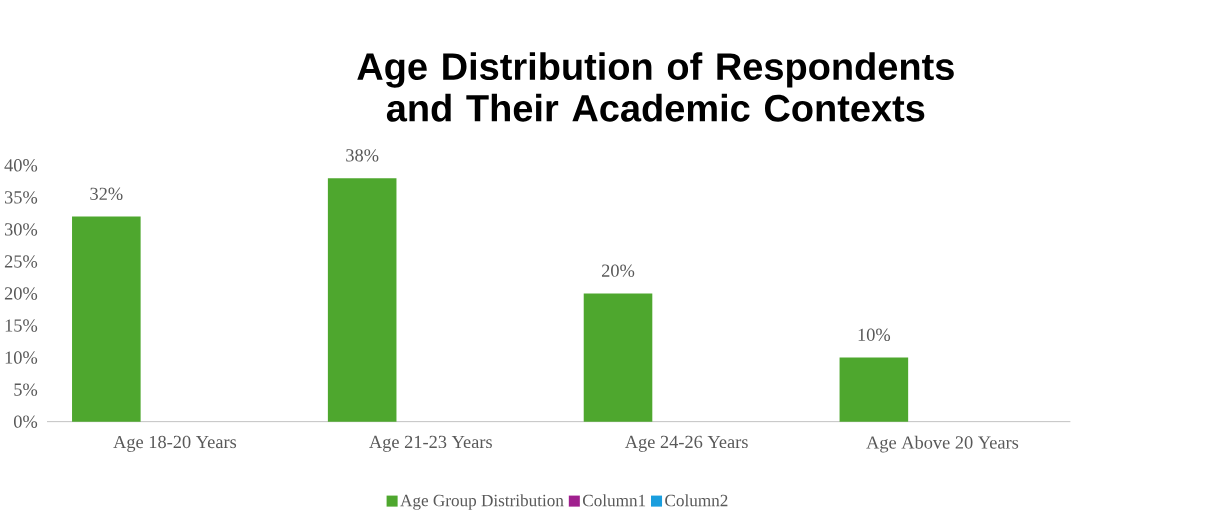 The width and height of the screenshot is (1213, 527). I want to click on y-tick-label: 20%, so click(21, 293).